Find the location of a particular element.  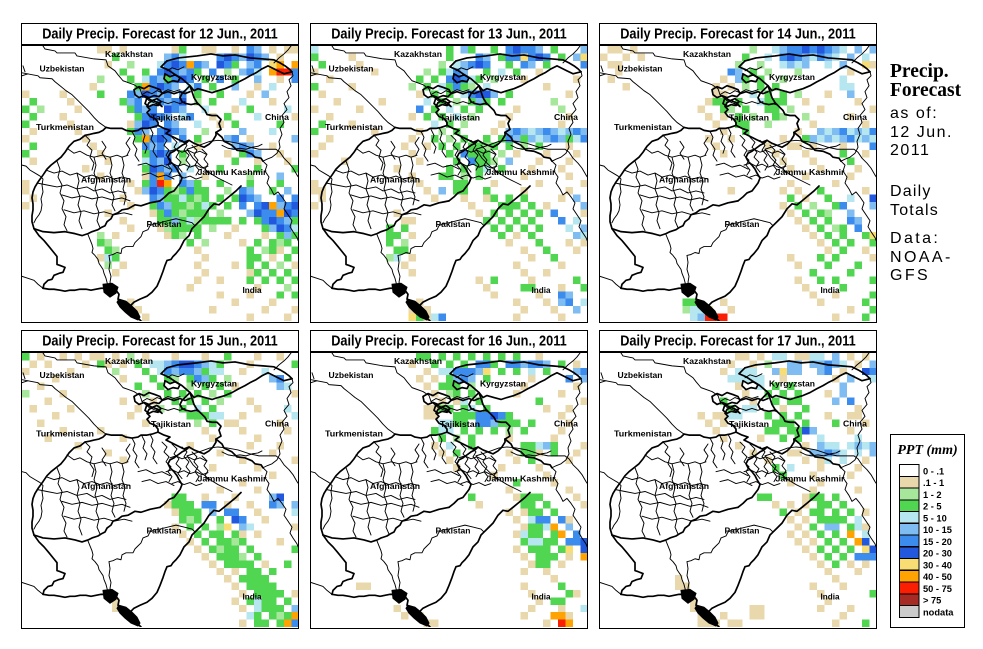

svg-text: 10 - 15 is located at coordinates (937, 530).